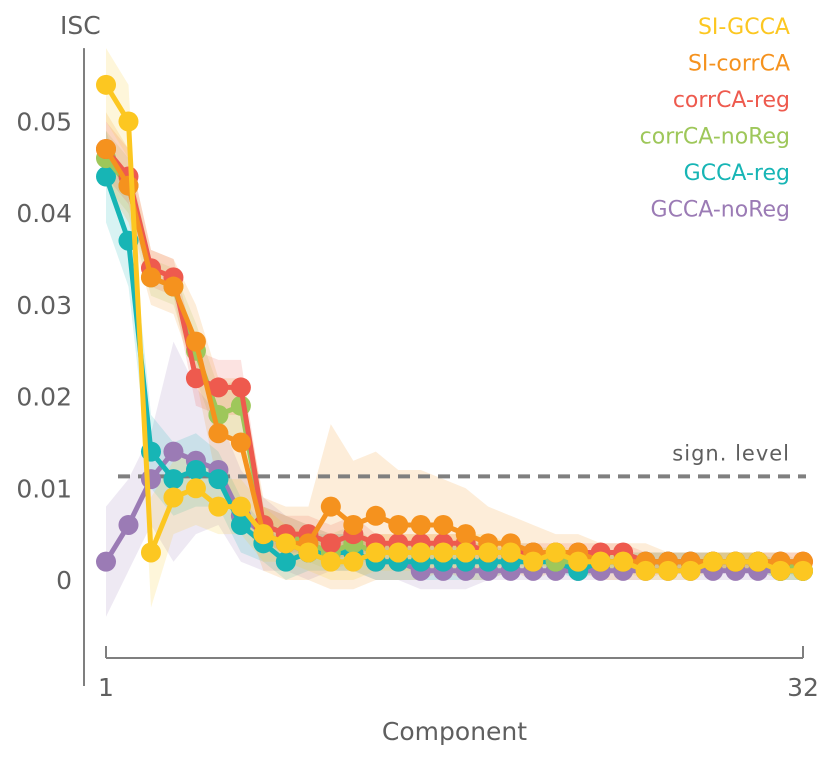  Describe the element at coordinates (44, 352) in the screenshot. I see `y-tick-labels: 0 0.01 0.02 0.03 0.04 0.05` at that location.